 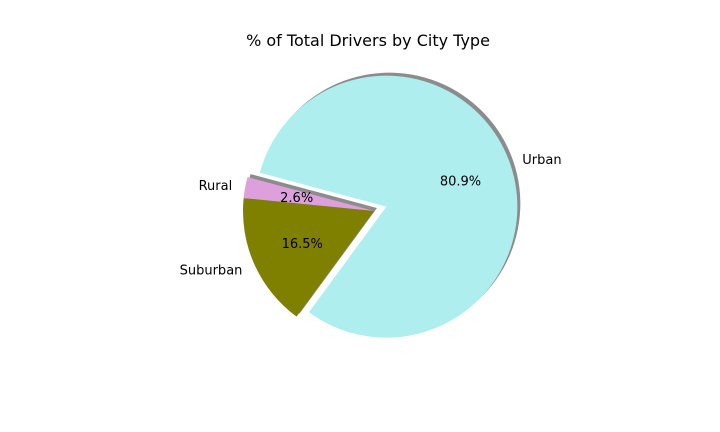 What do you see at coordinates (308, 257) in the screenshot?
I see `slice-suburban` at bounding box center [308, 257].